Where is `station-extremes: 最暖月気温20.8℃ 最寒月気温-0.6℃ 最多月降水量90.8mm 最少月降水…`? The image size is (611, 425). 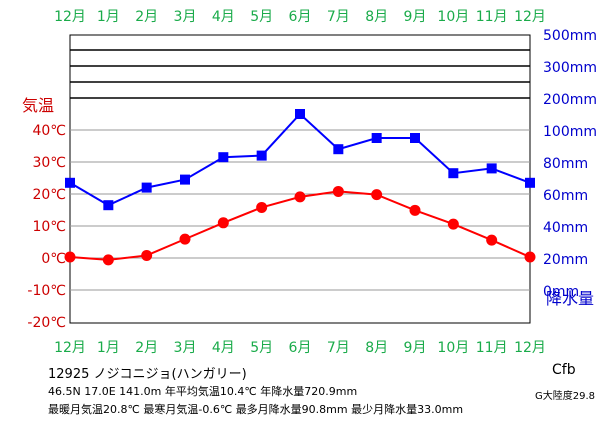
station-extremes: 最暖月気温20.8℃ 最寒月気温-0.6℃ 最多月降水量90.8mm 最少月降水… is located at coordinates (255, 409).